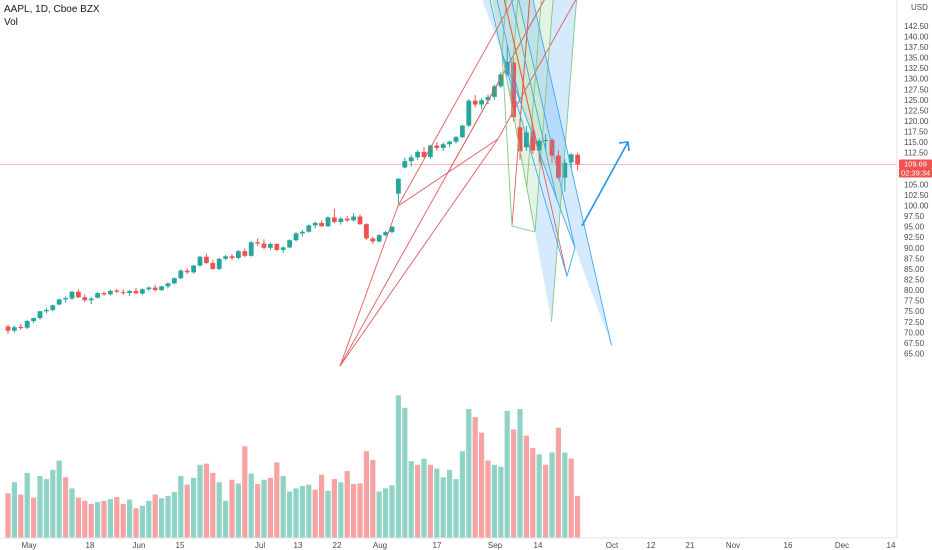 This screenshot has width=932, height=550. Describe the element at coordinates (788, 545) in the screenshot. I see `time-tick: 16` at that location.